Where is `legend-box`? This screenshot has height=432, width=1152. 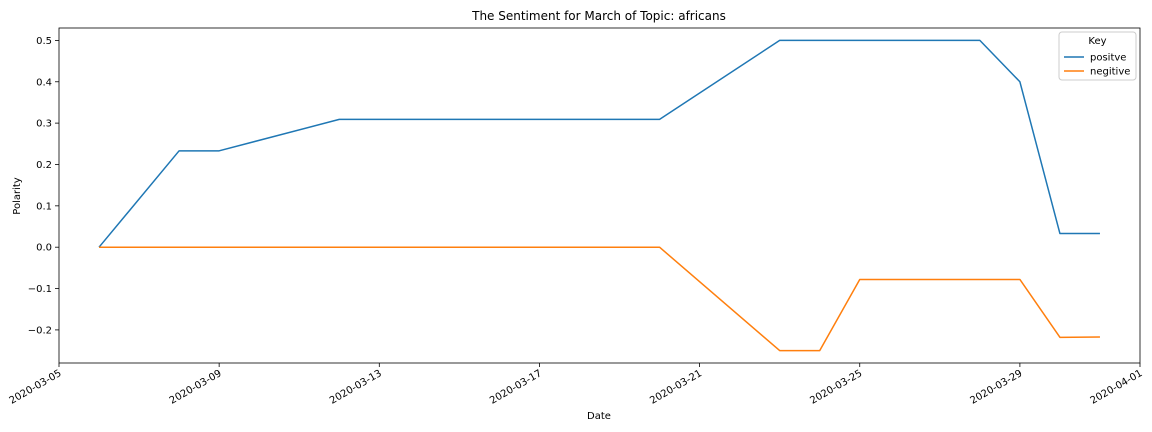
legend-box is located at coordinates (1097, 56).